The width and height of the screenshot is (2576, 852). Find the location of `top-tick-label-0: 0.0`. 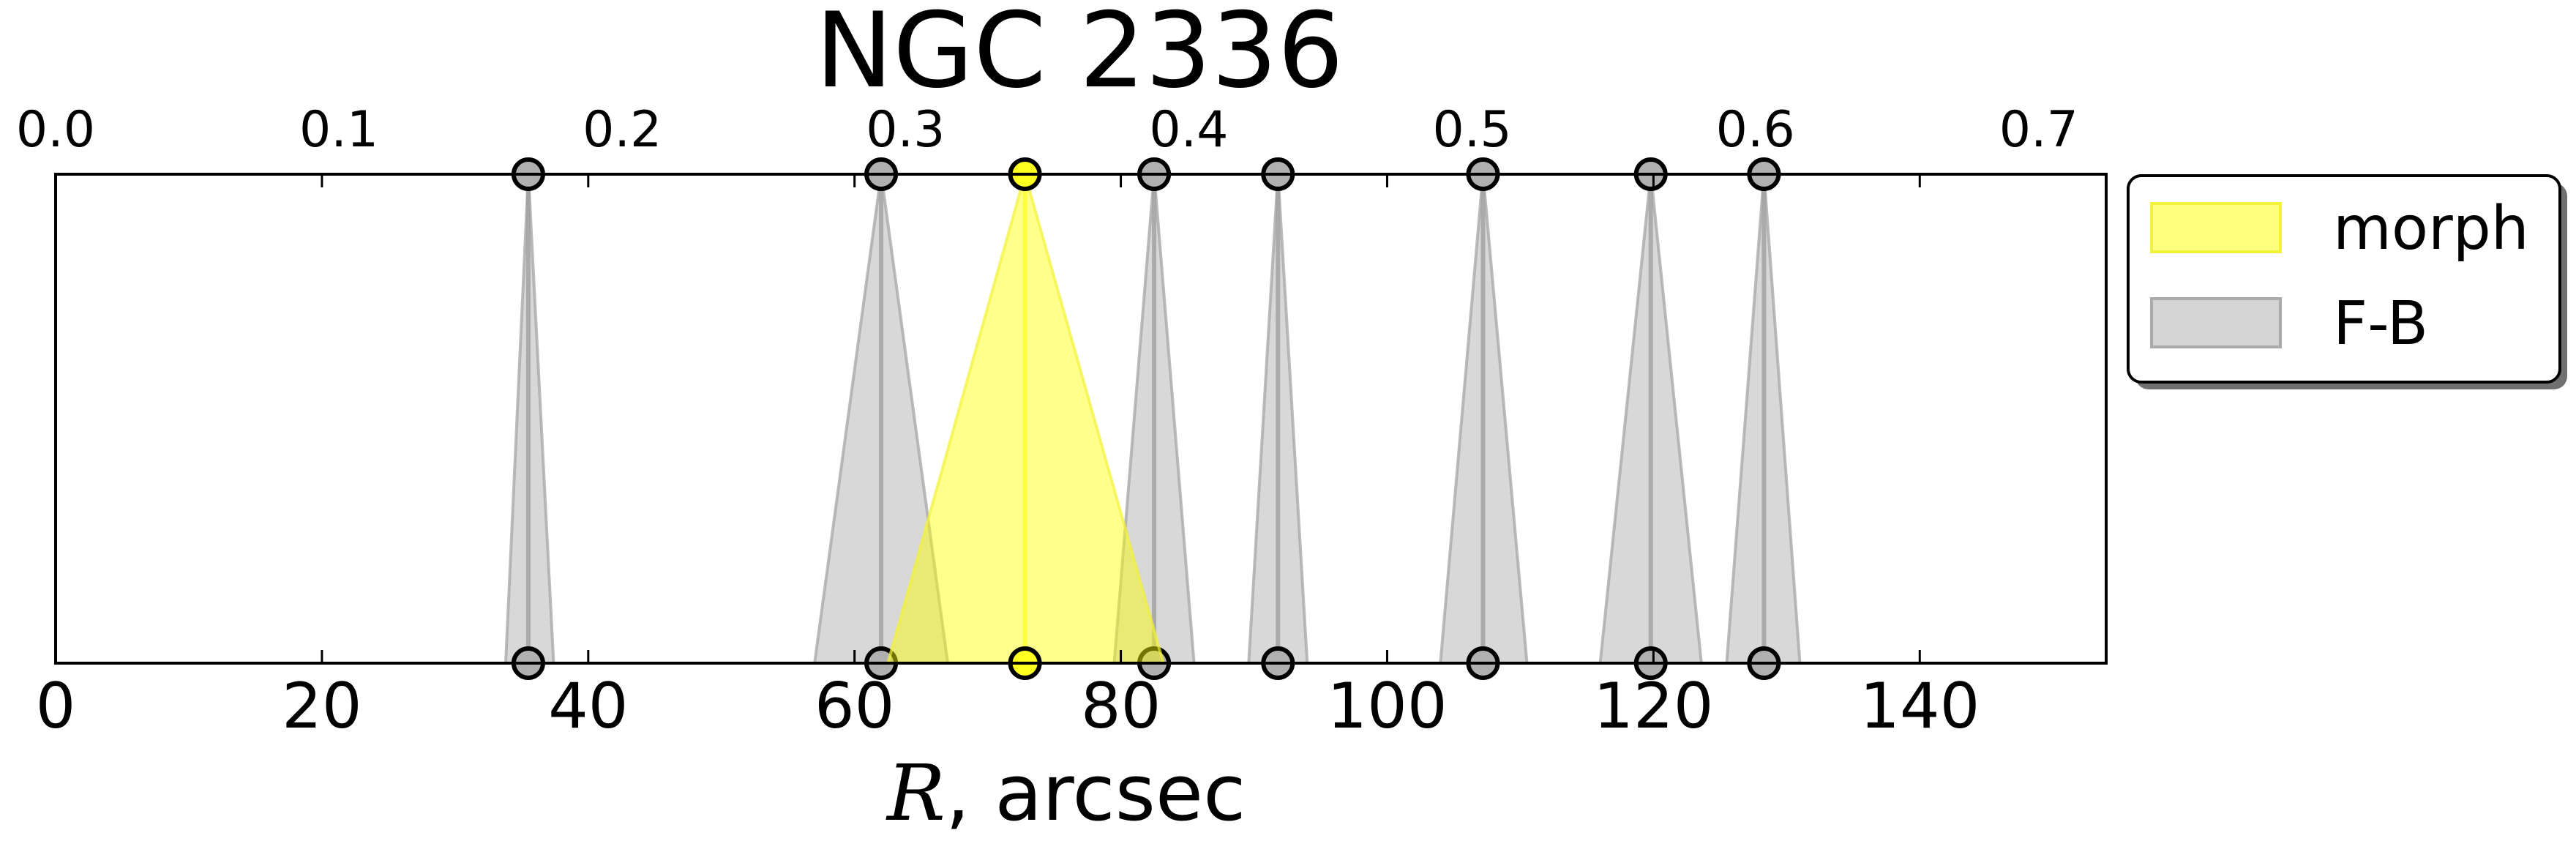

top-tick-label-0: 0.0 is located at coordinates (55, 130).